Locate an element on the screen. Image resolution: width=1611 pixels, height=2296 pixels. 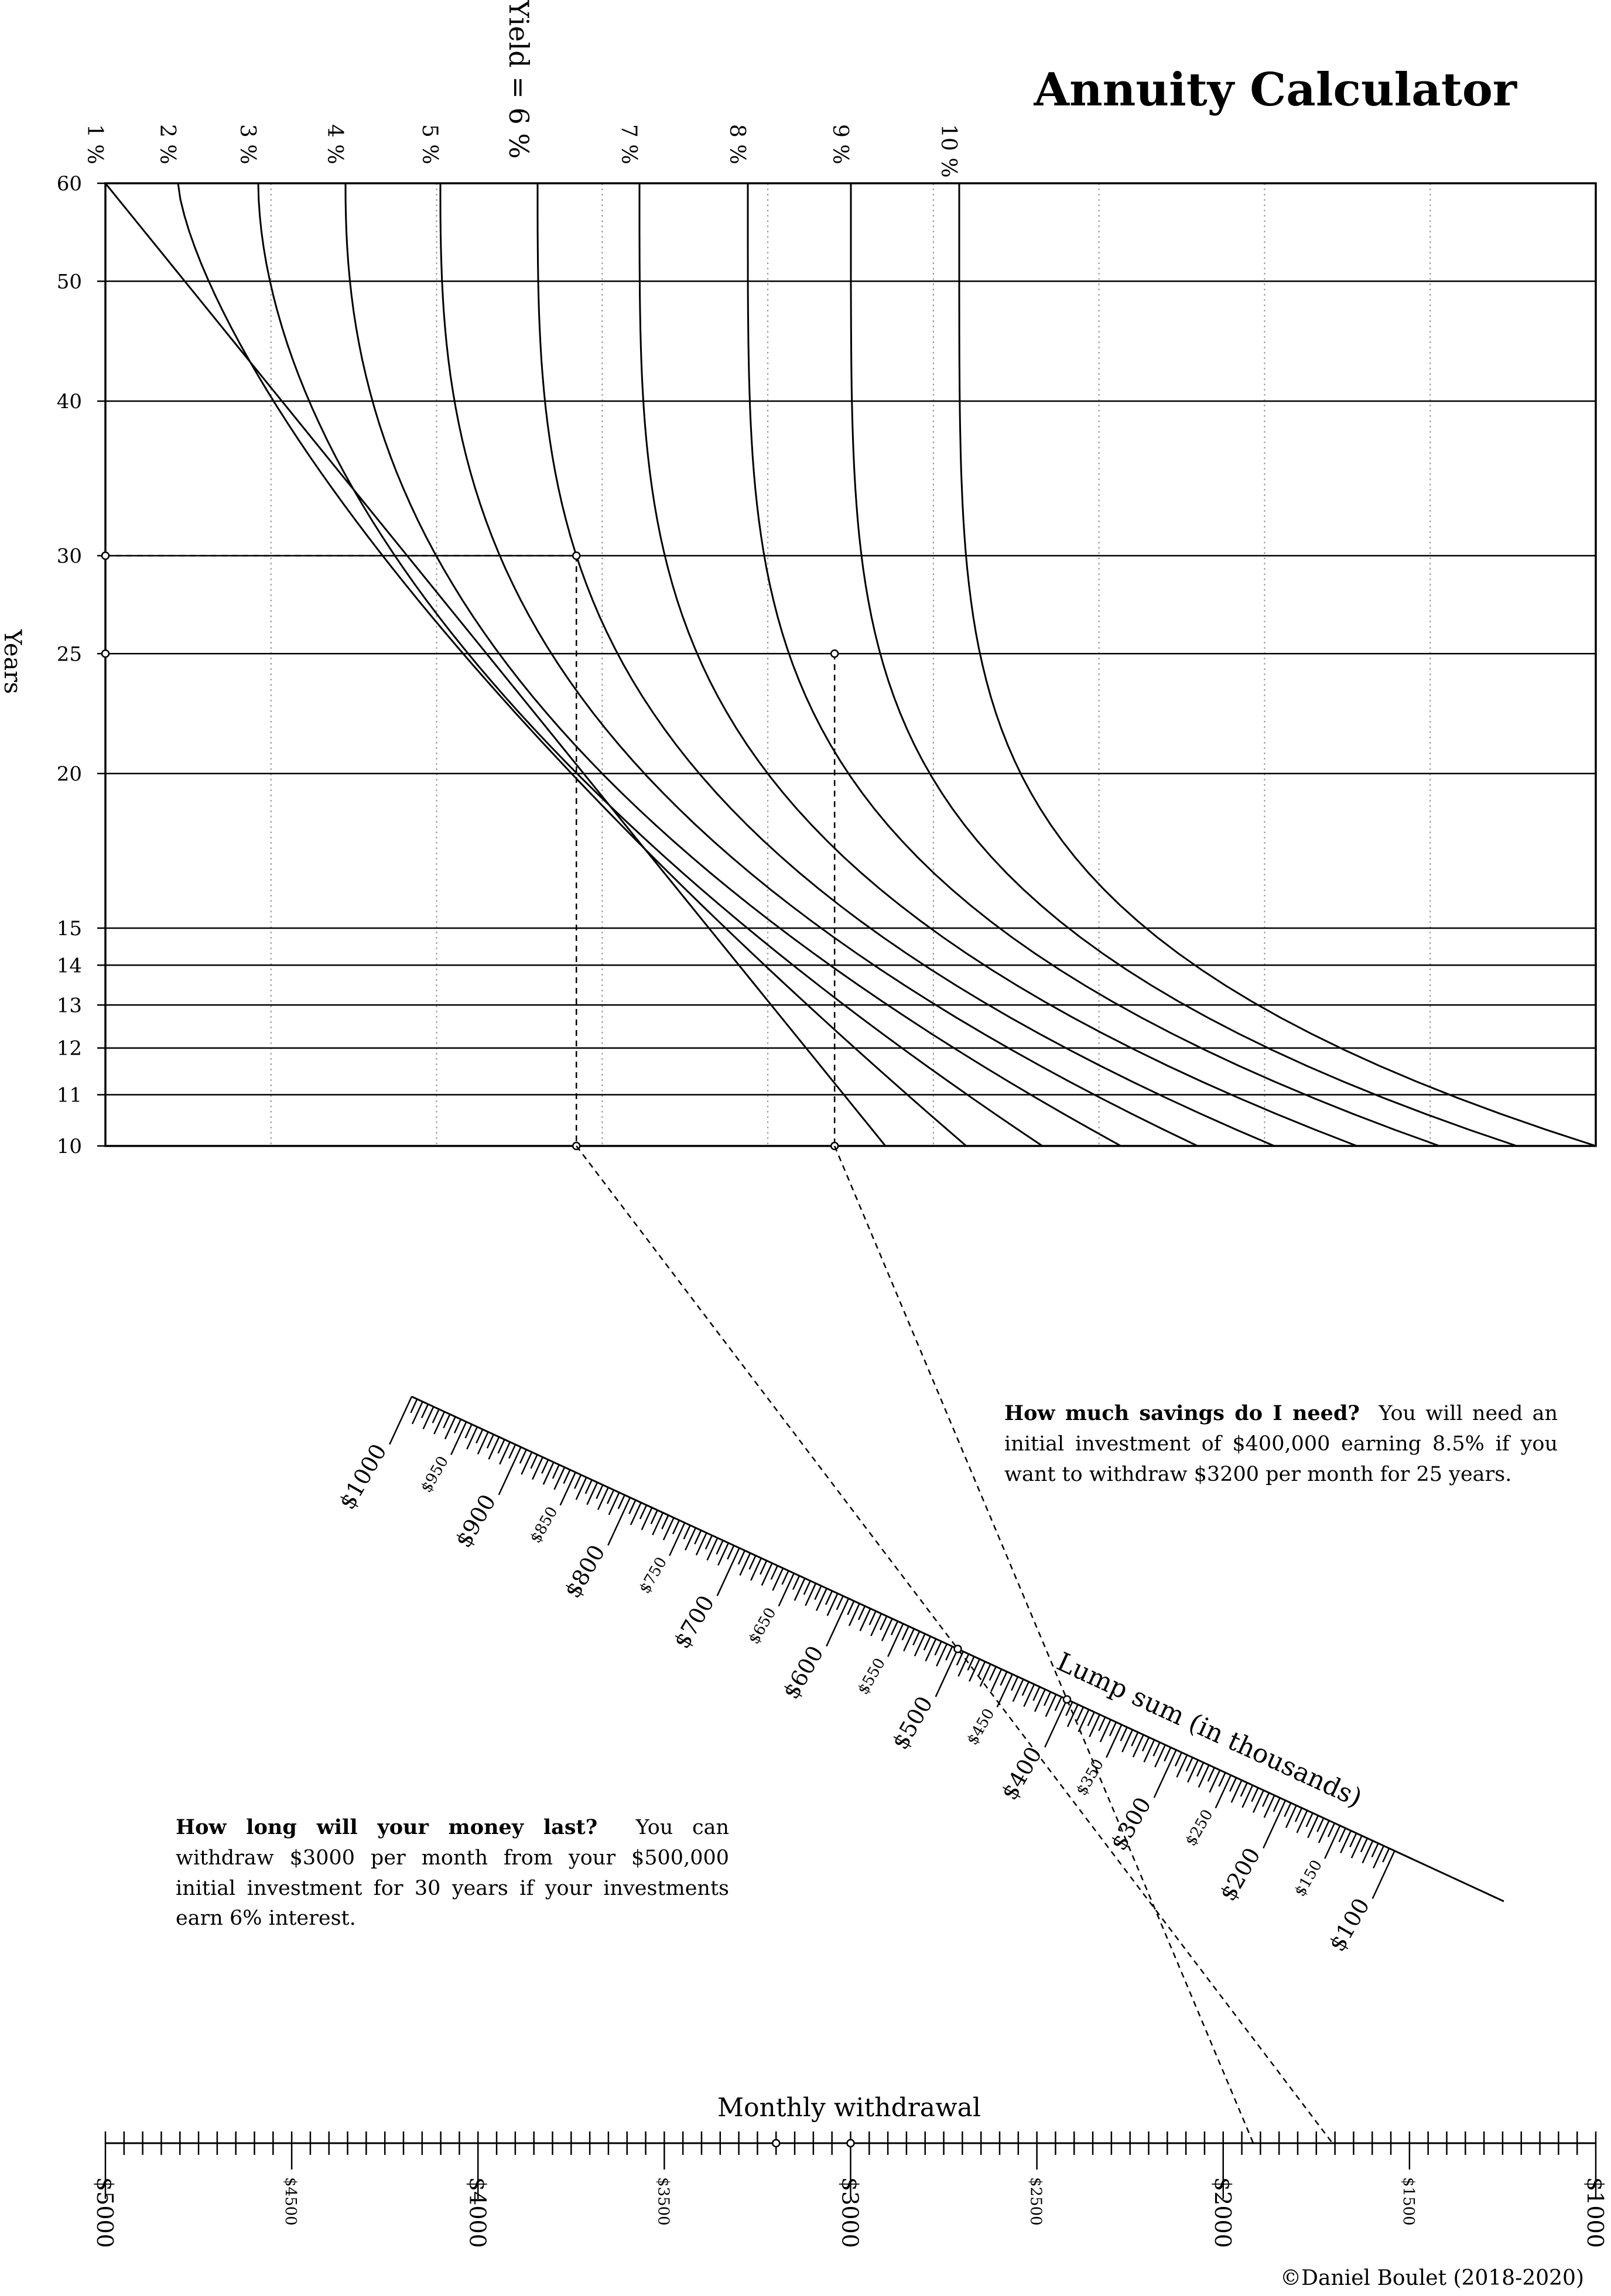
monthly-minor-label: $3500 is located at coordinates (663, 2202).